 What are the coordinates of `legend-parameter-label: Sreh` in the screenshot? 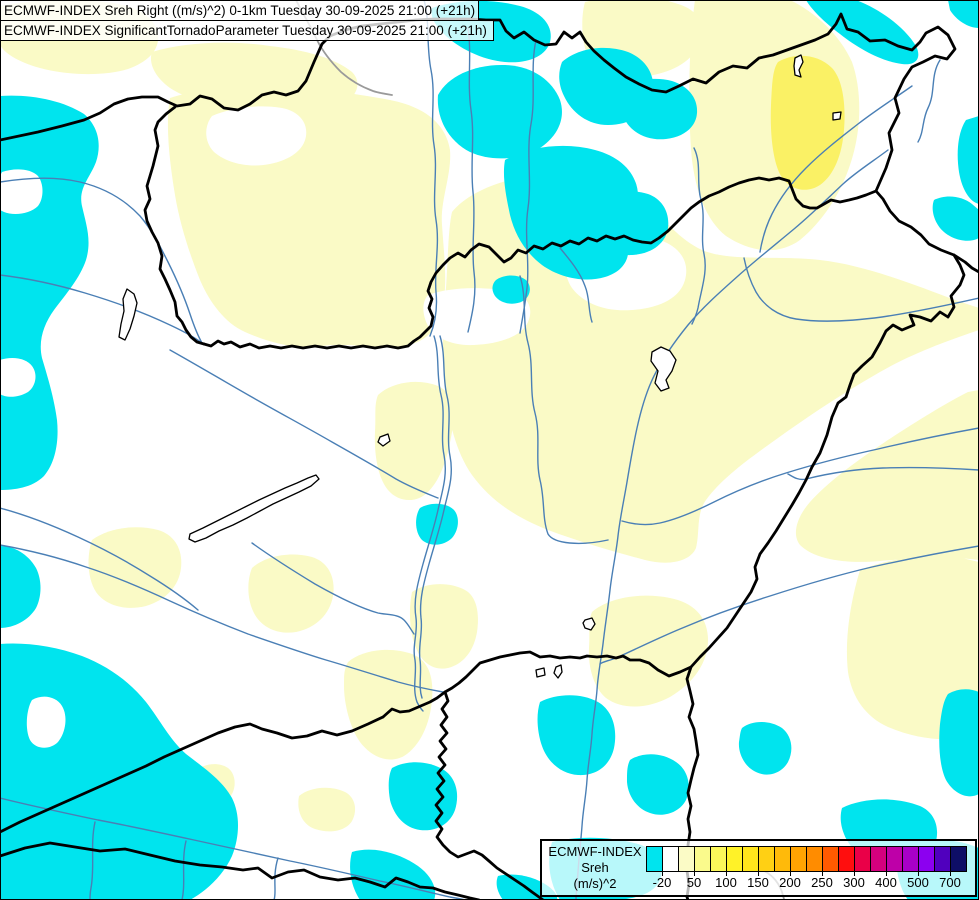 It's located at (595, 867).